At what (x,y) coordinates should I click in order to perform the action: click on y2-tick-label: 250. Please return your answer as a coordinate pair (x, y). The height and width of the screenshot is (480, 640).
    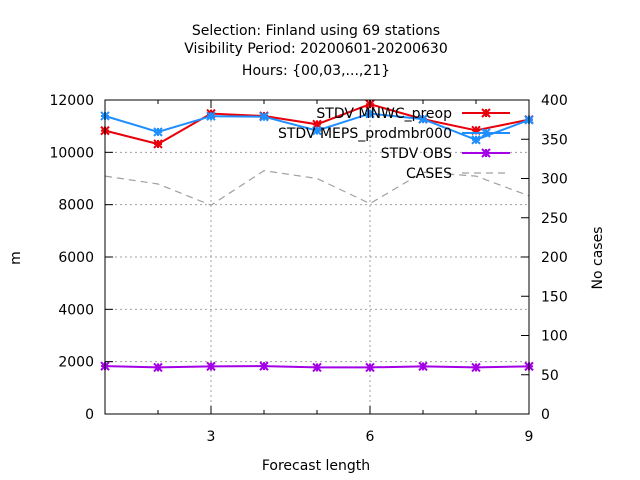
    Looking at the image, I should click on (554, 219).